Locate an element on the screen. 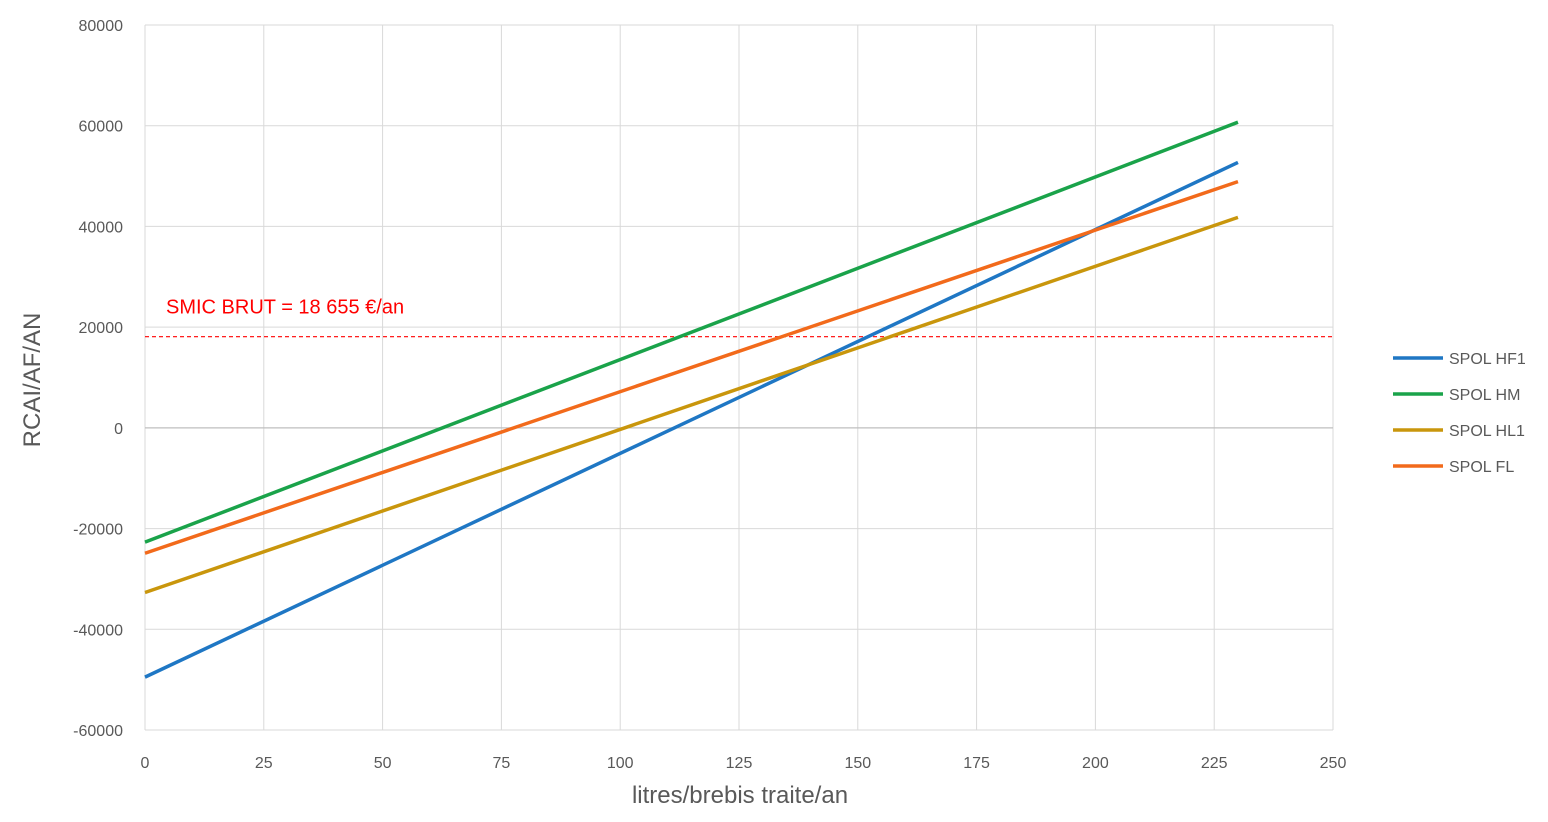 The width and height of the screenshot is (1548, 822). y-tick-labels: 80000 60000 40000 20000 0 -20000 -40000 -60000 is located at coordinates (98, 379).